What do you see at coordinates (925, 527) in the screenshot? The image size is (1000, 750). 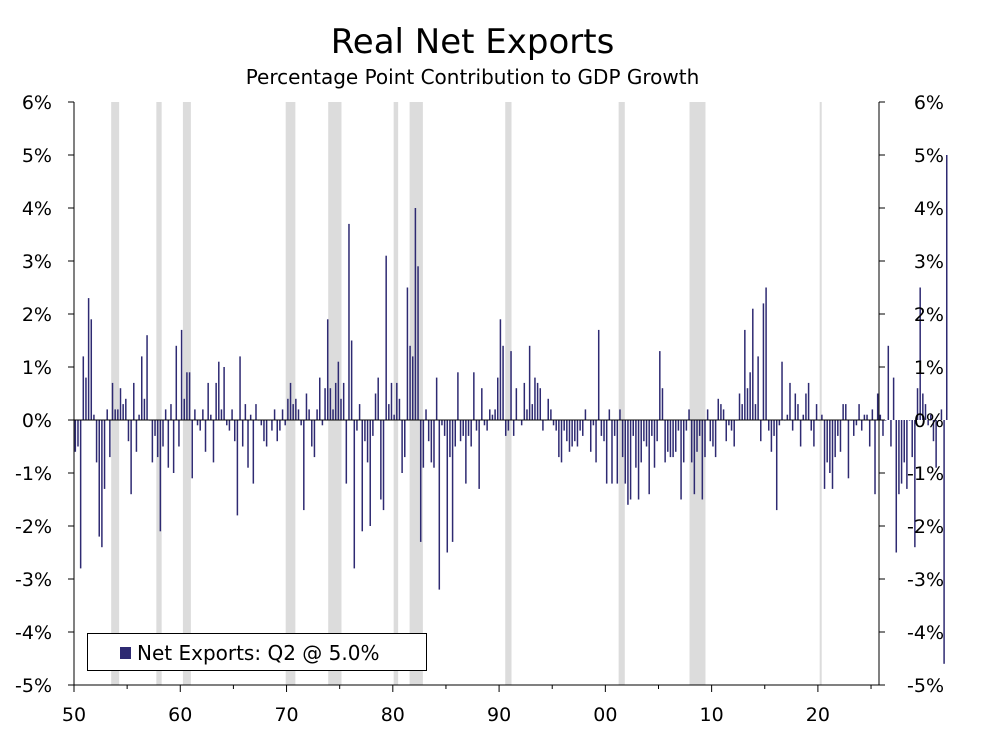 I see `y-tick-label-right: -2%` at bounding box center [925, 527].